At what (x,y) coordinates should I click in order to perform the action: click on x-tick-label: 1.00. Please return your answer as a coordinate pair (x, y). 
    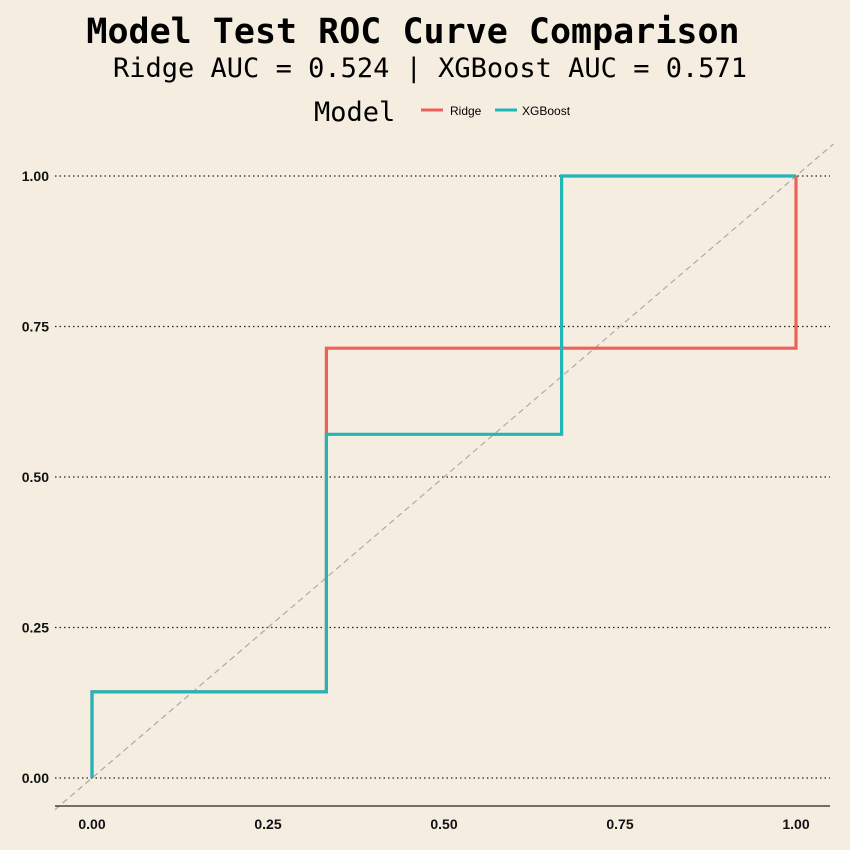
    Looking at the image, I should click on (795, 824).